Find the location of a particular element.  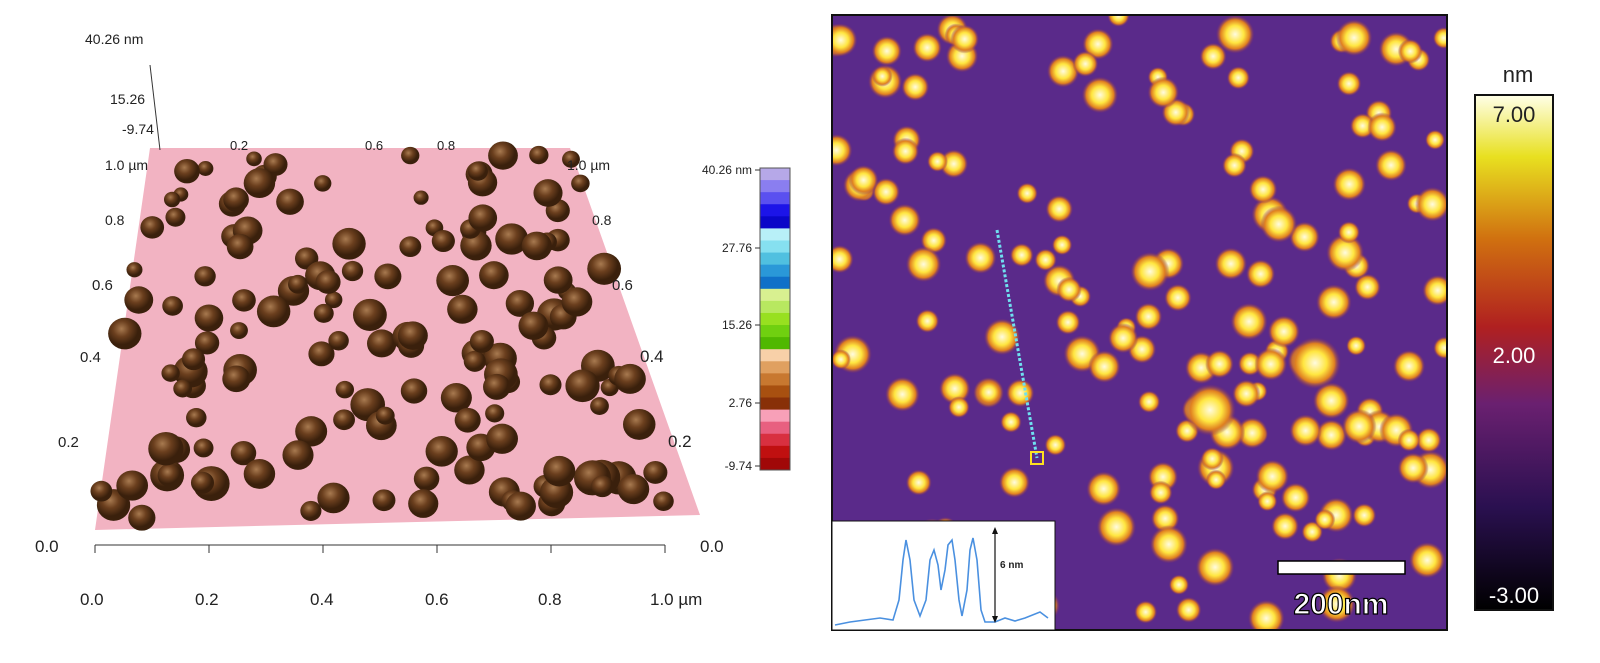

colorbar-min: -3.00 is located at coordinates (1514, 595).